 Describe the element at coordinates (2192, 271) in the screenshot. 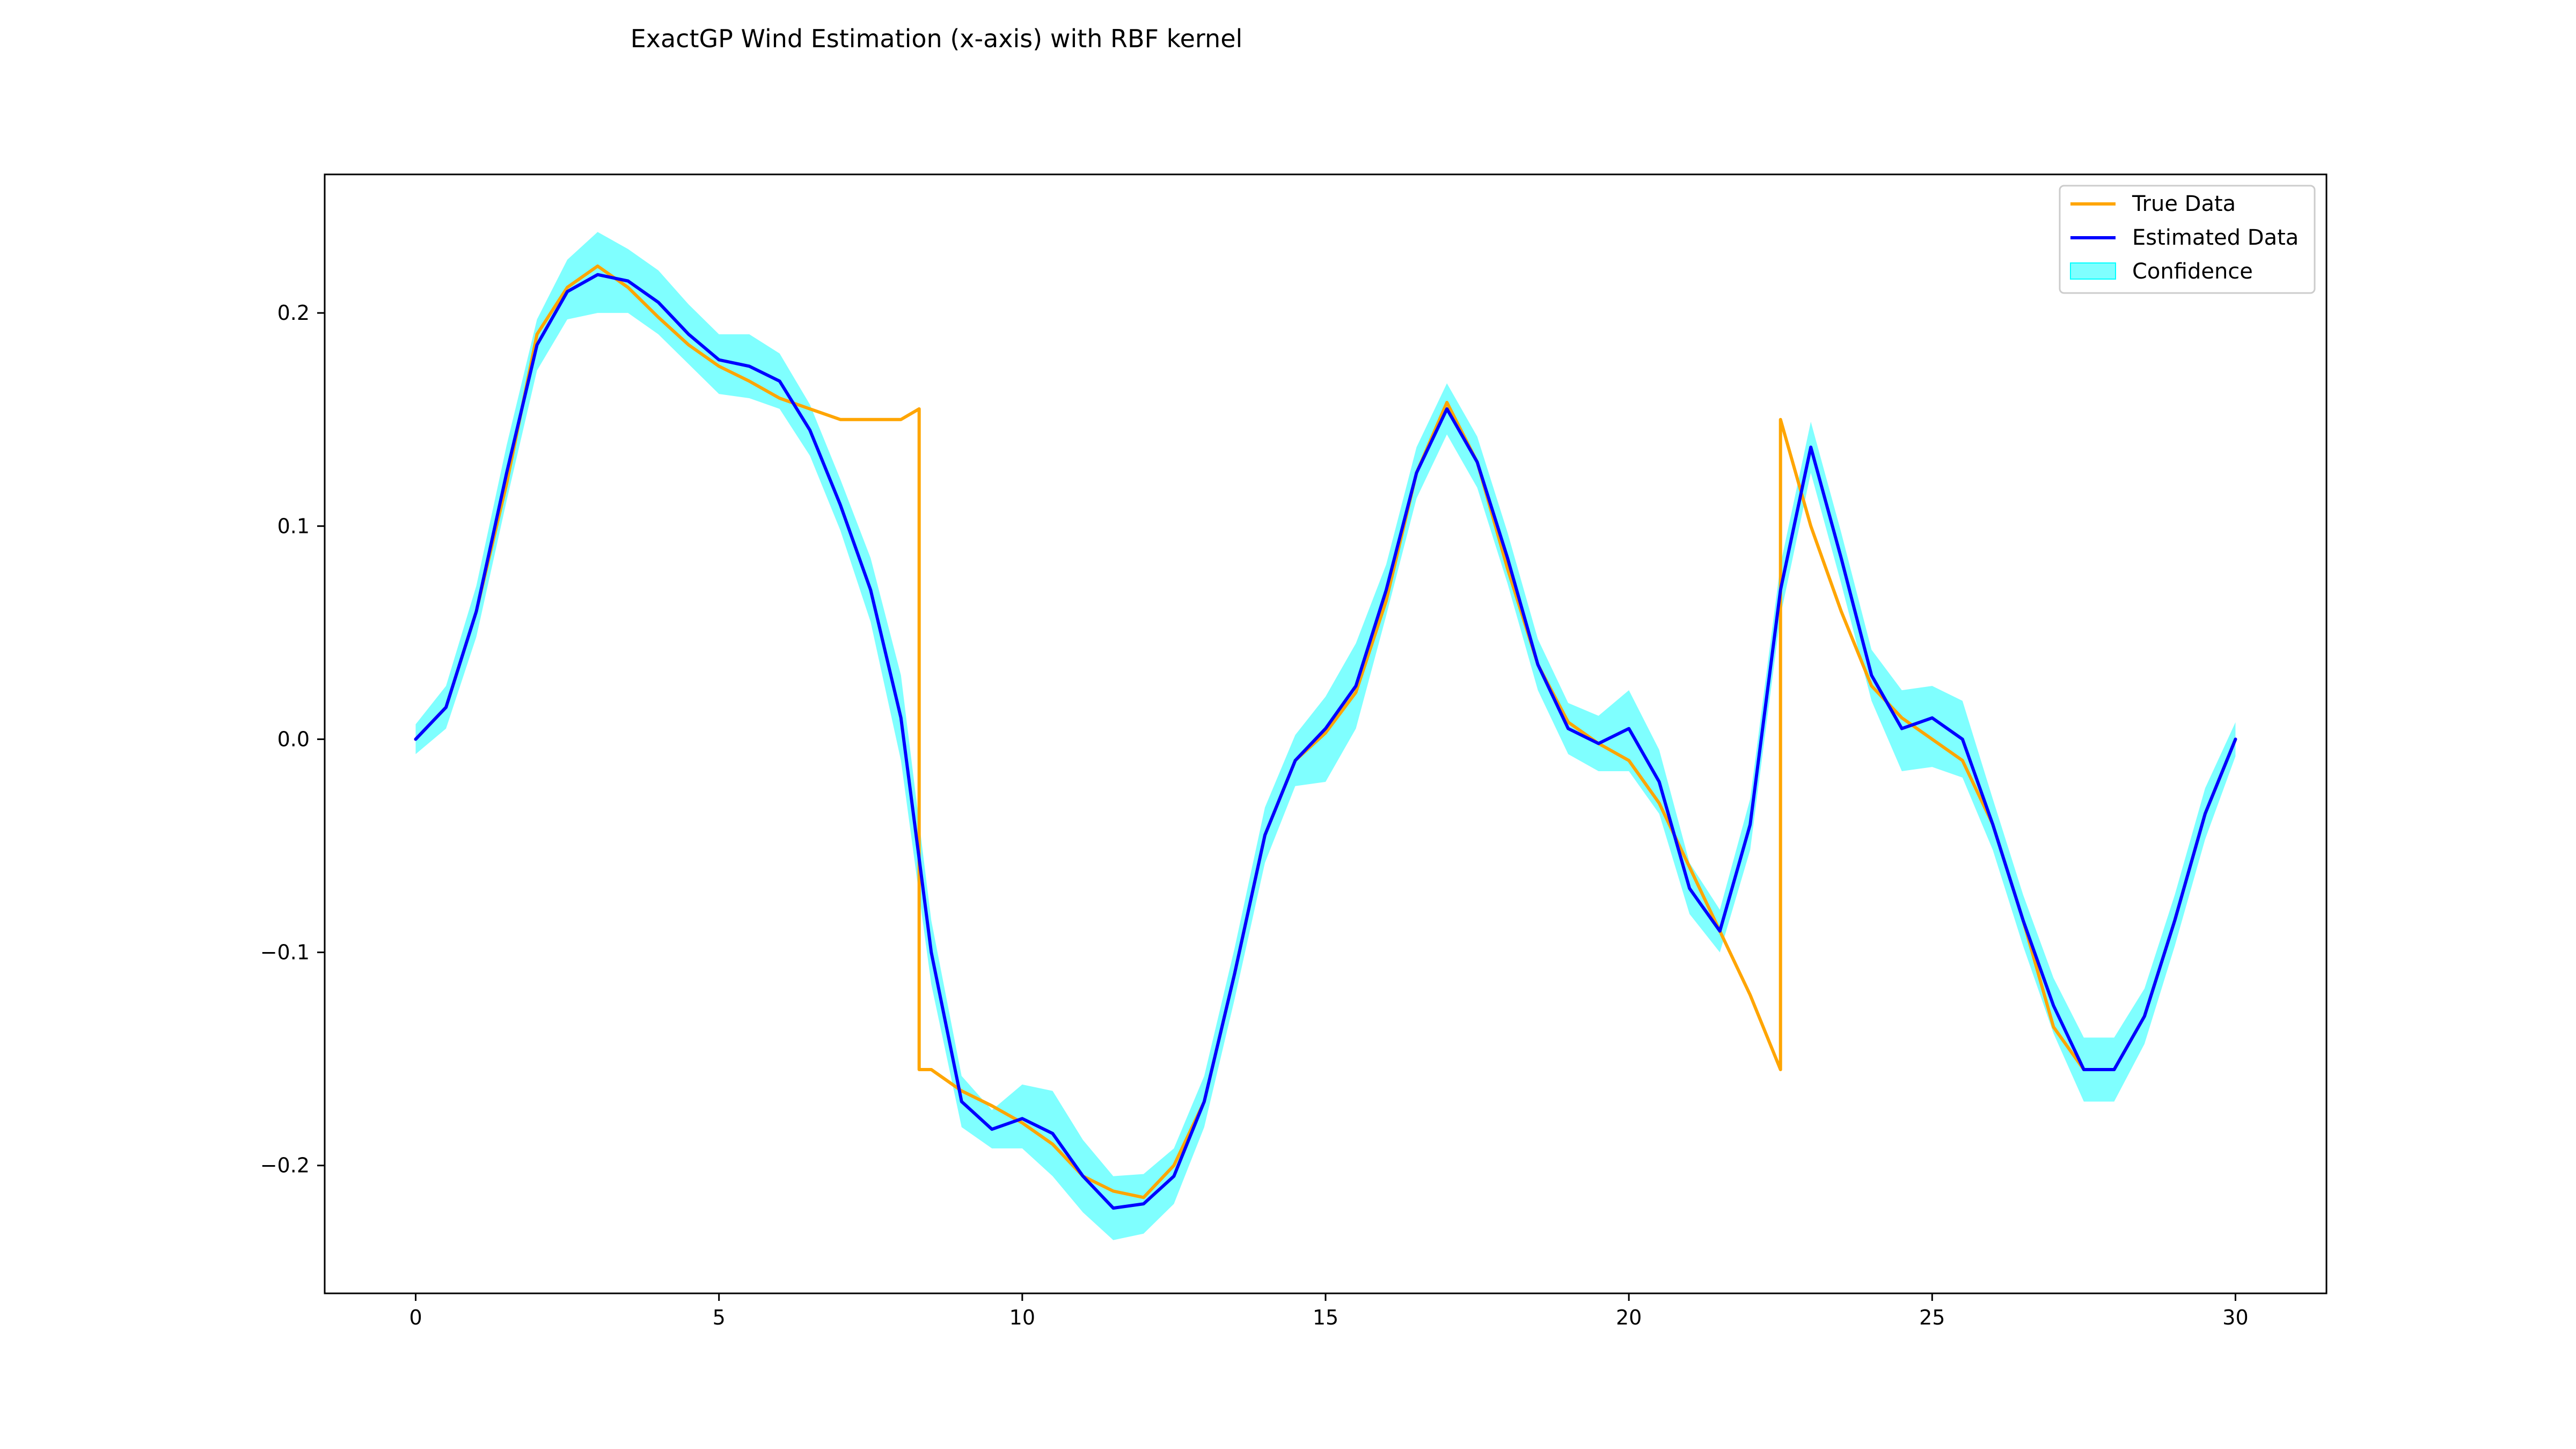

I see `legend-confidence-label: Confidence` at that location.